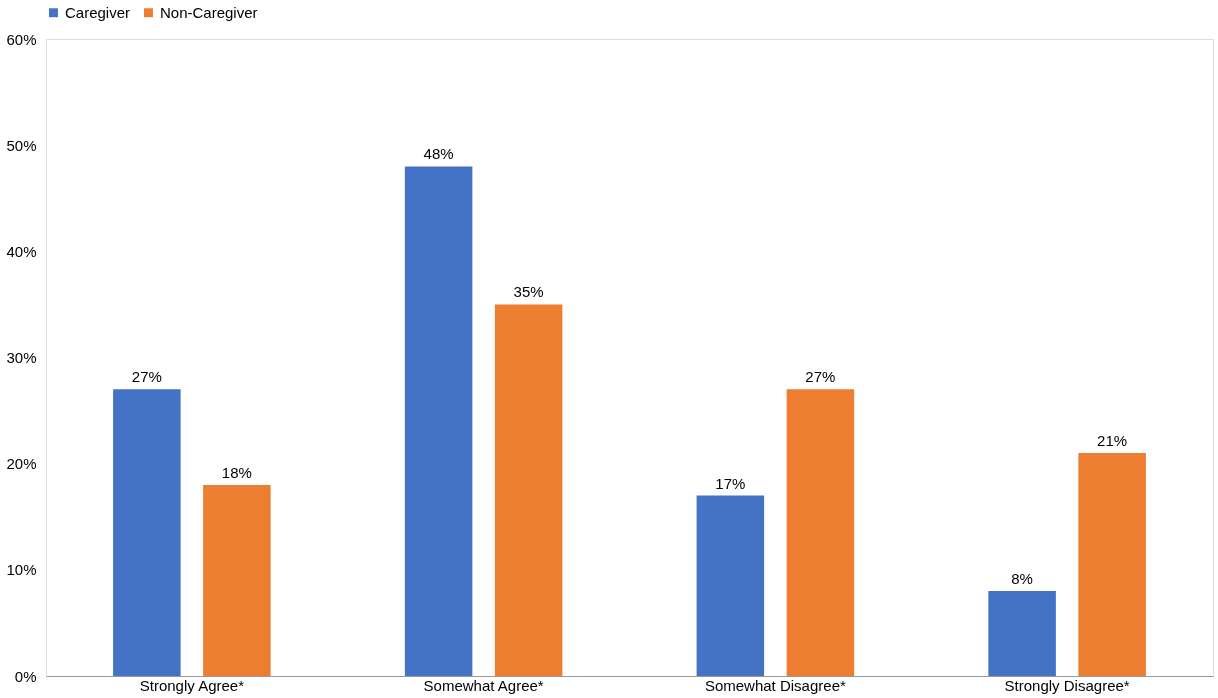 The width and height of the screenshot is (1218, 698). Describe the element at coordinates (21, 357) in the screenshot. I see `y-tick-label: 30%` at that location.